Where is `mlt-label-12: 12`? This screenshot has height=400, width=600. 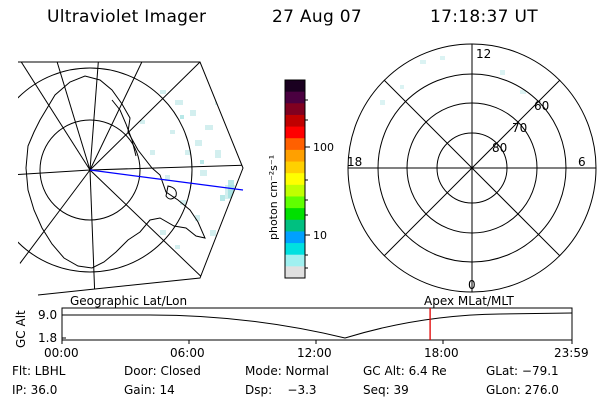
mlt-label-12: 12 is located at coordinates (483, 54).